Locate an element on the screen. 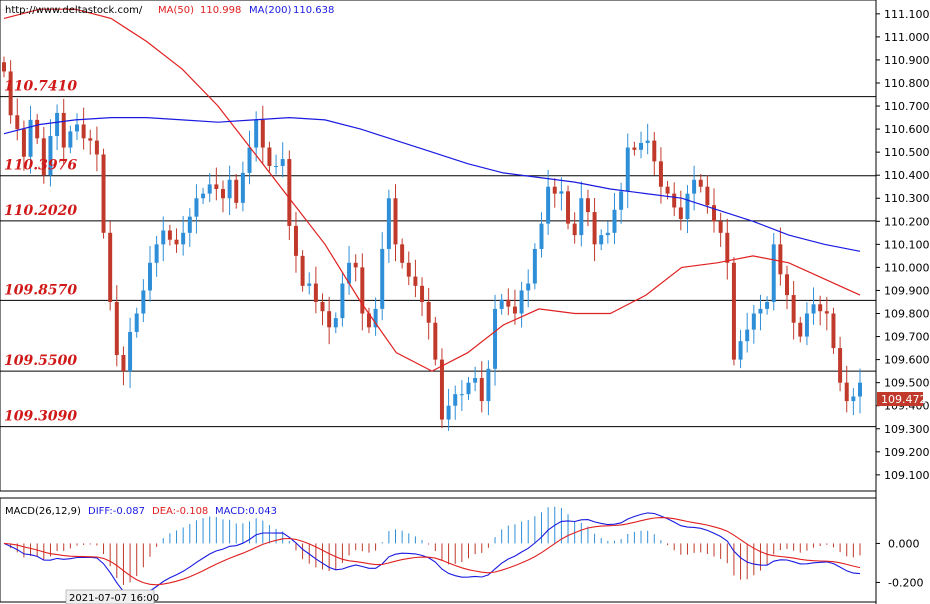  current-price-tag is located at coordinates (900, 399).